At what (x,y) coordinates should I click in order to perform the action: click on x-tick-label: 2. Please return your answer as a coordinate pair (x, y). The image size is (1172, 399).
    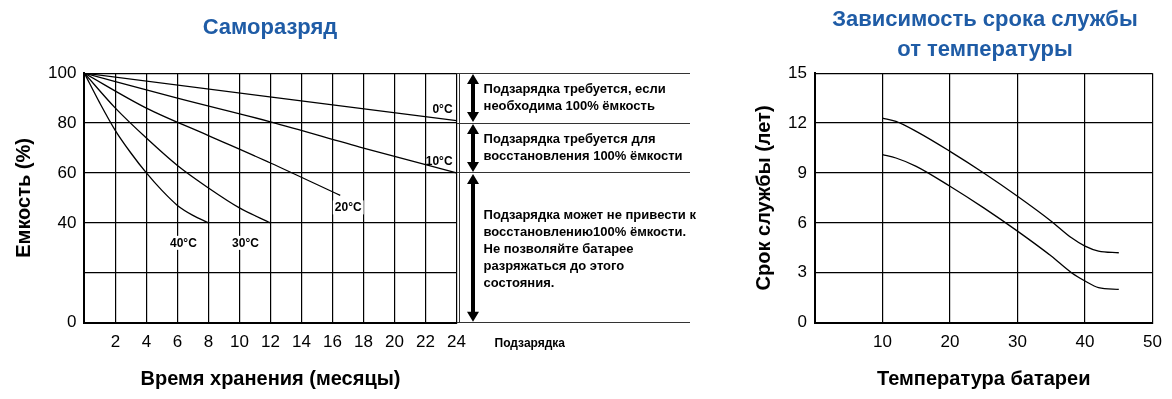
    Looking at the image, I should click on (115, 342).